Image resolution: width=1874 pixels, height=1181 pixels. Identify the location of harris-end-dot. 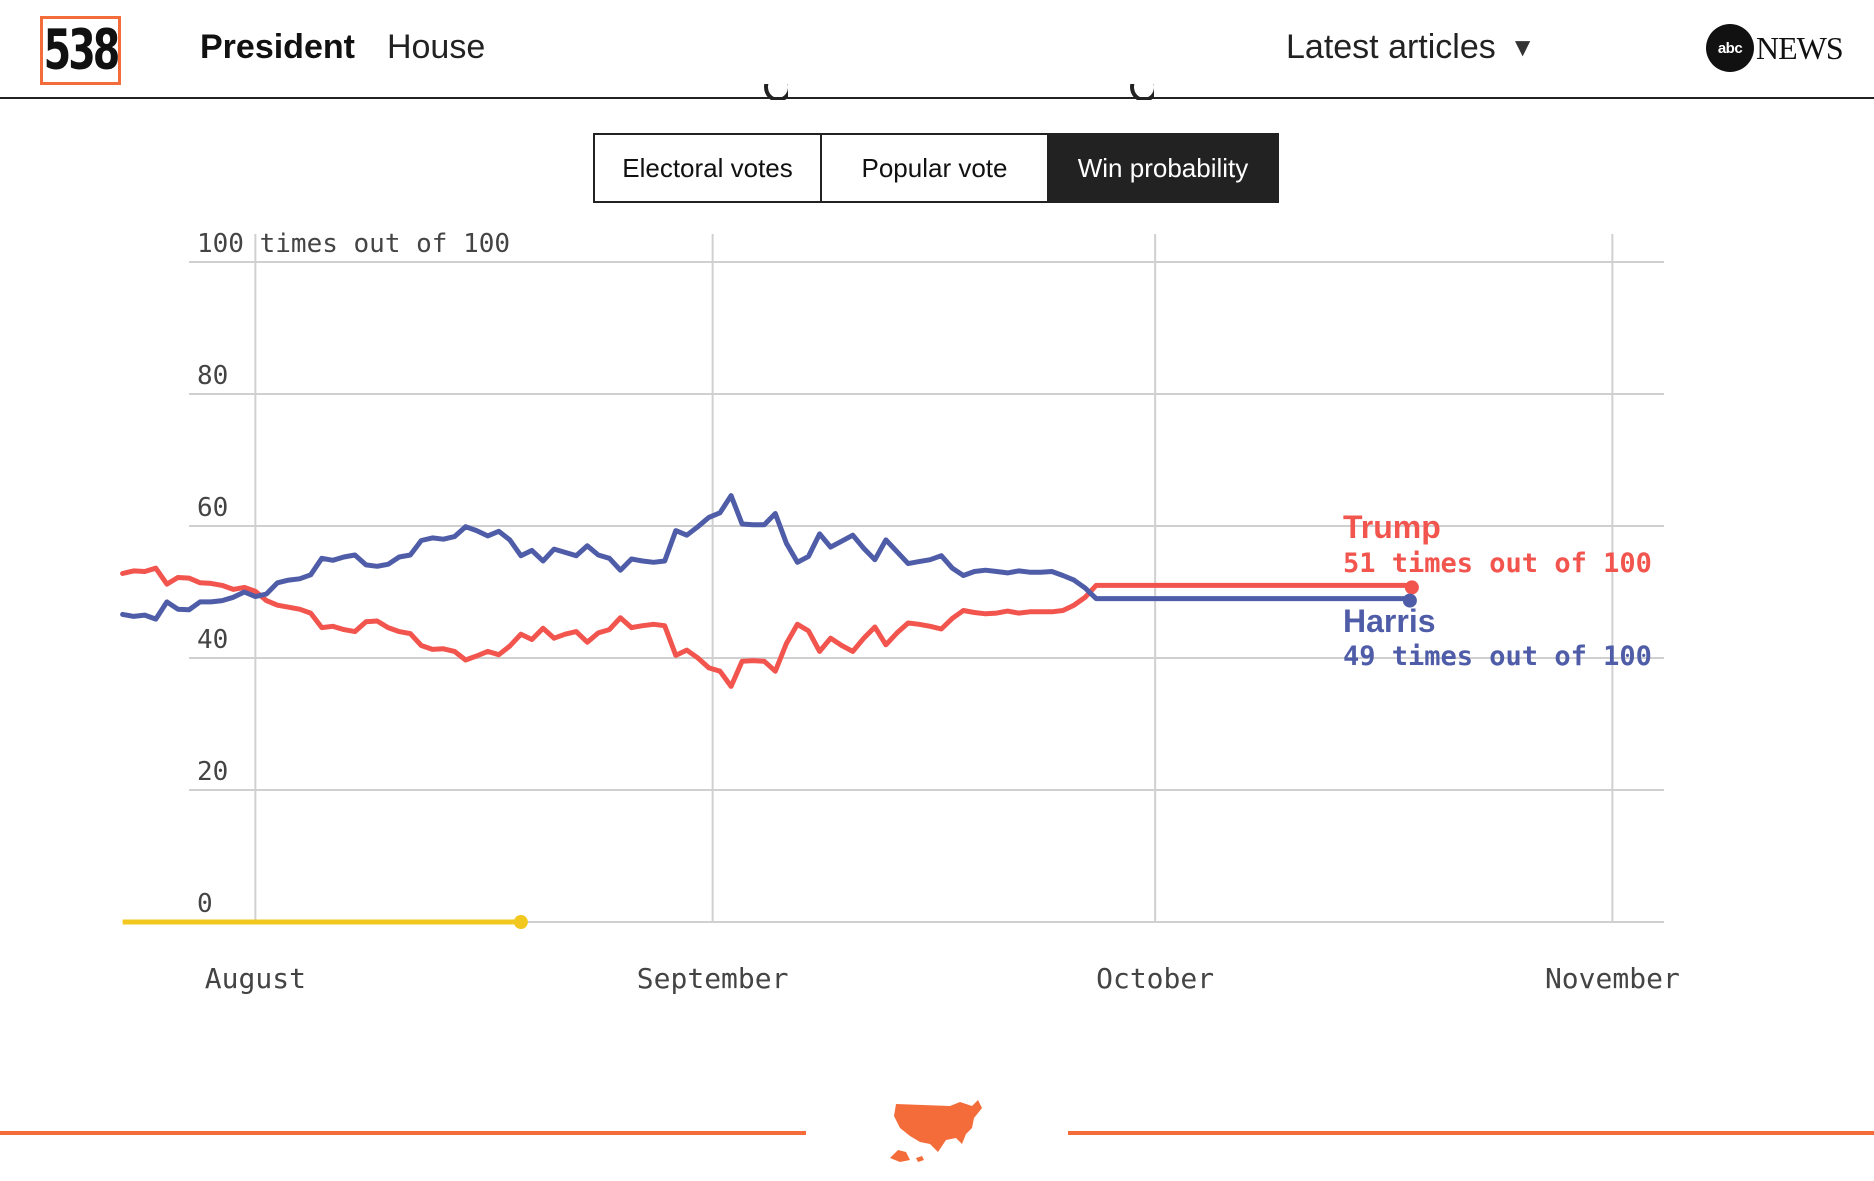
(1409, 600).